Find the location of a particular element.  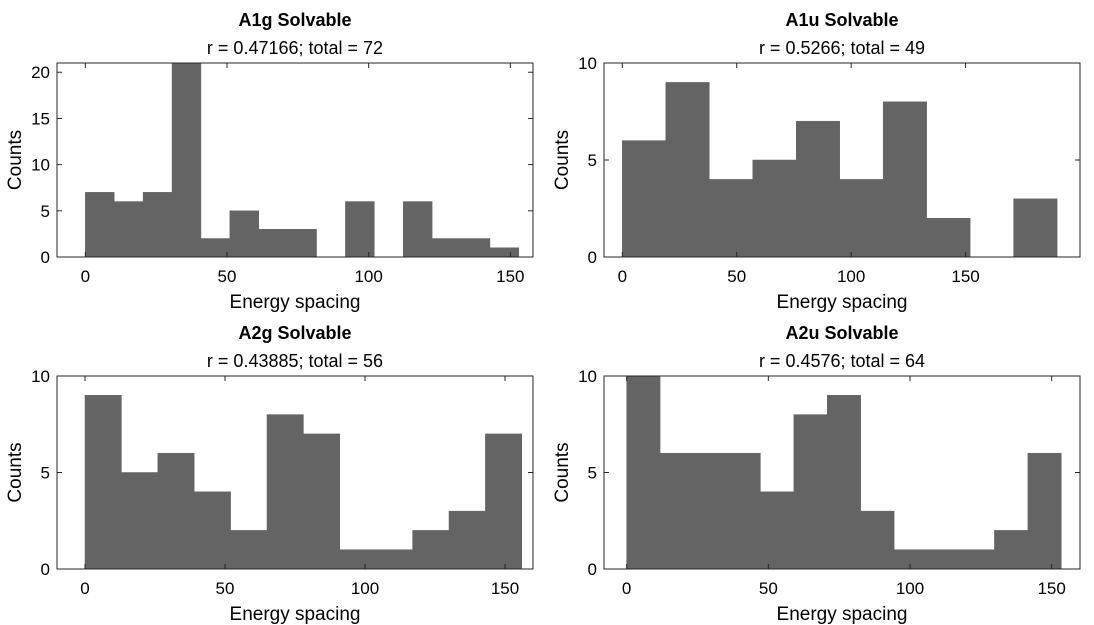

chart-title: A2g Solvable is located at coordinates (294, 333).